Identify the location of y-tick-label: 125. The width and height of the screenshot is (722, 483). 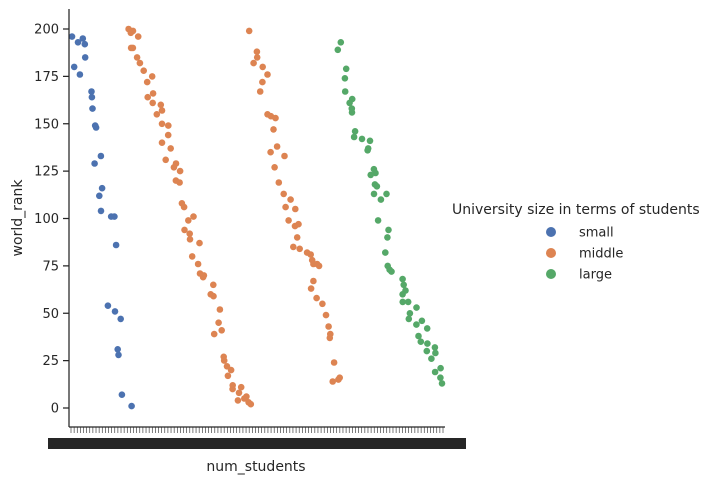
(46, 172).